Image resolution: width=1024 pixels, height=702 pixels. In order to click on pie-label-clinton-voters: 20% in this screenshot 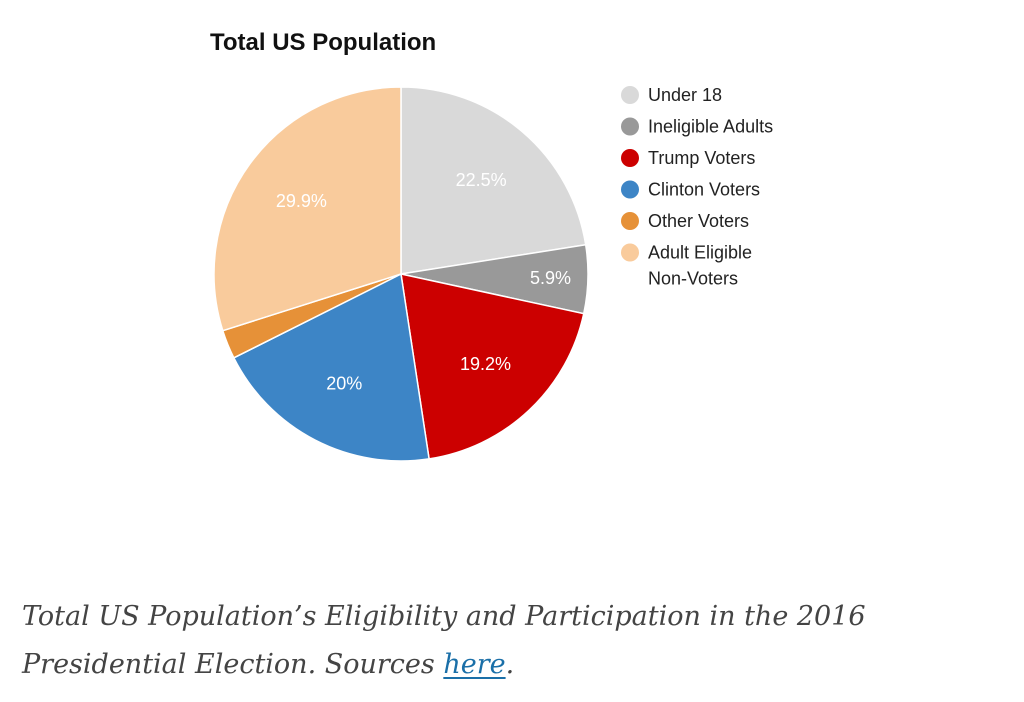, I will do `click(344, 384)`.